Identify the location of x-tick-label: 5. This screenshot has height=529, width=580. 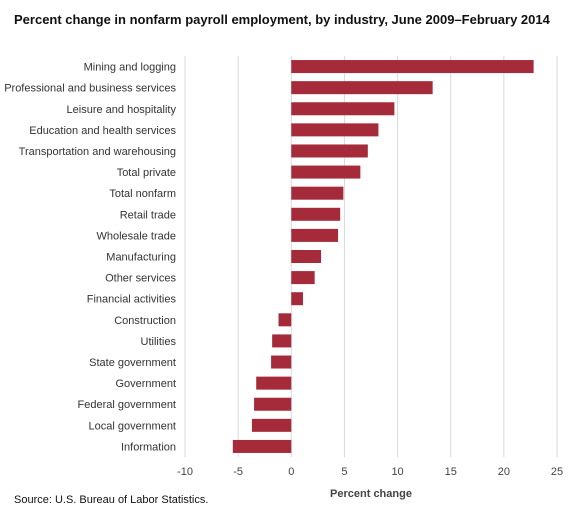
(344, 472).